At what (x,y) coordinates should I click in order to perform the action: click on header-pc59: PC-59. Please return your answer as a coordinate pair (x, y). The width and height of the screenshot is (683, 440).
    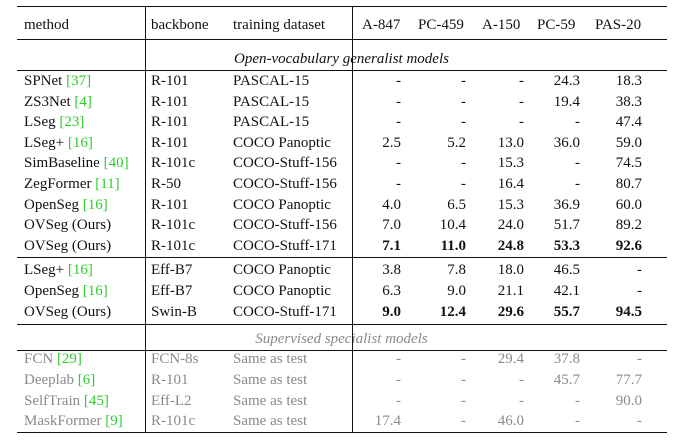
    Looking at the image, I should click on (556, 25).